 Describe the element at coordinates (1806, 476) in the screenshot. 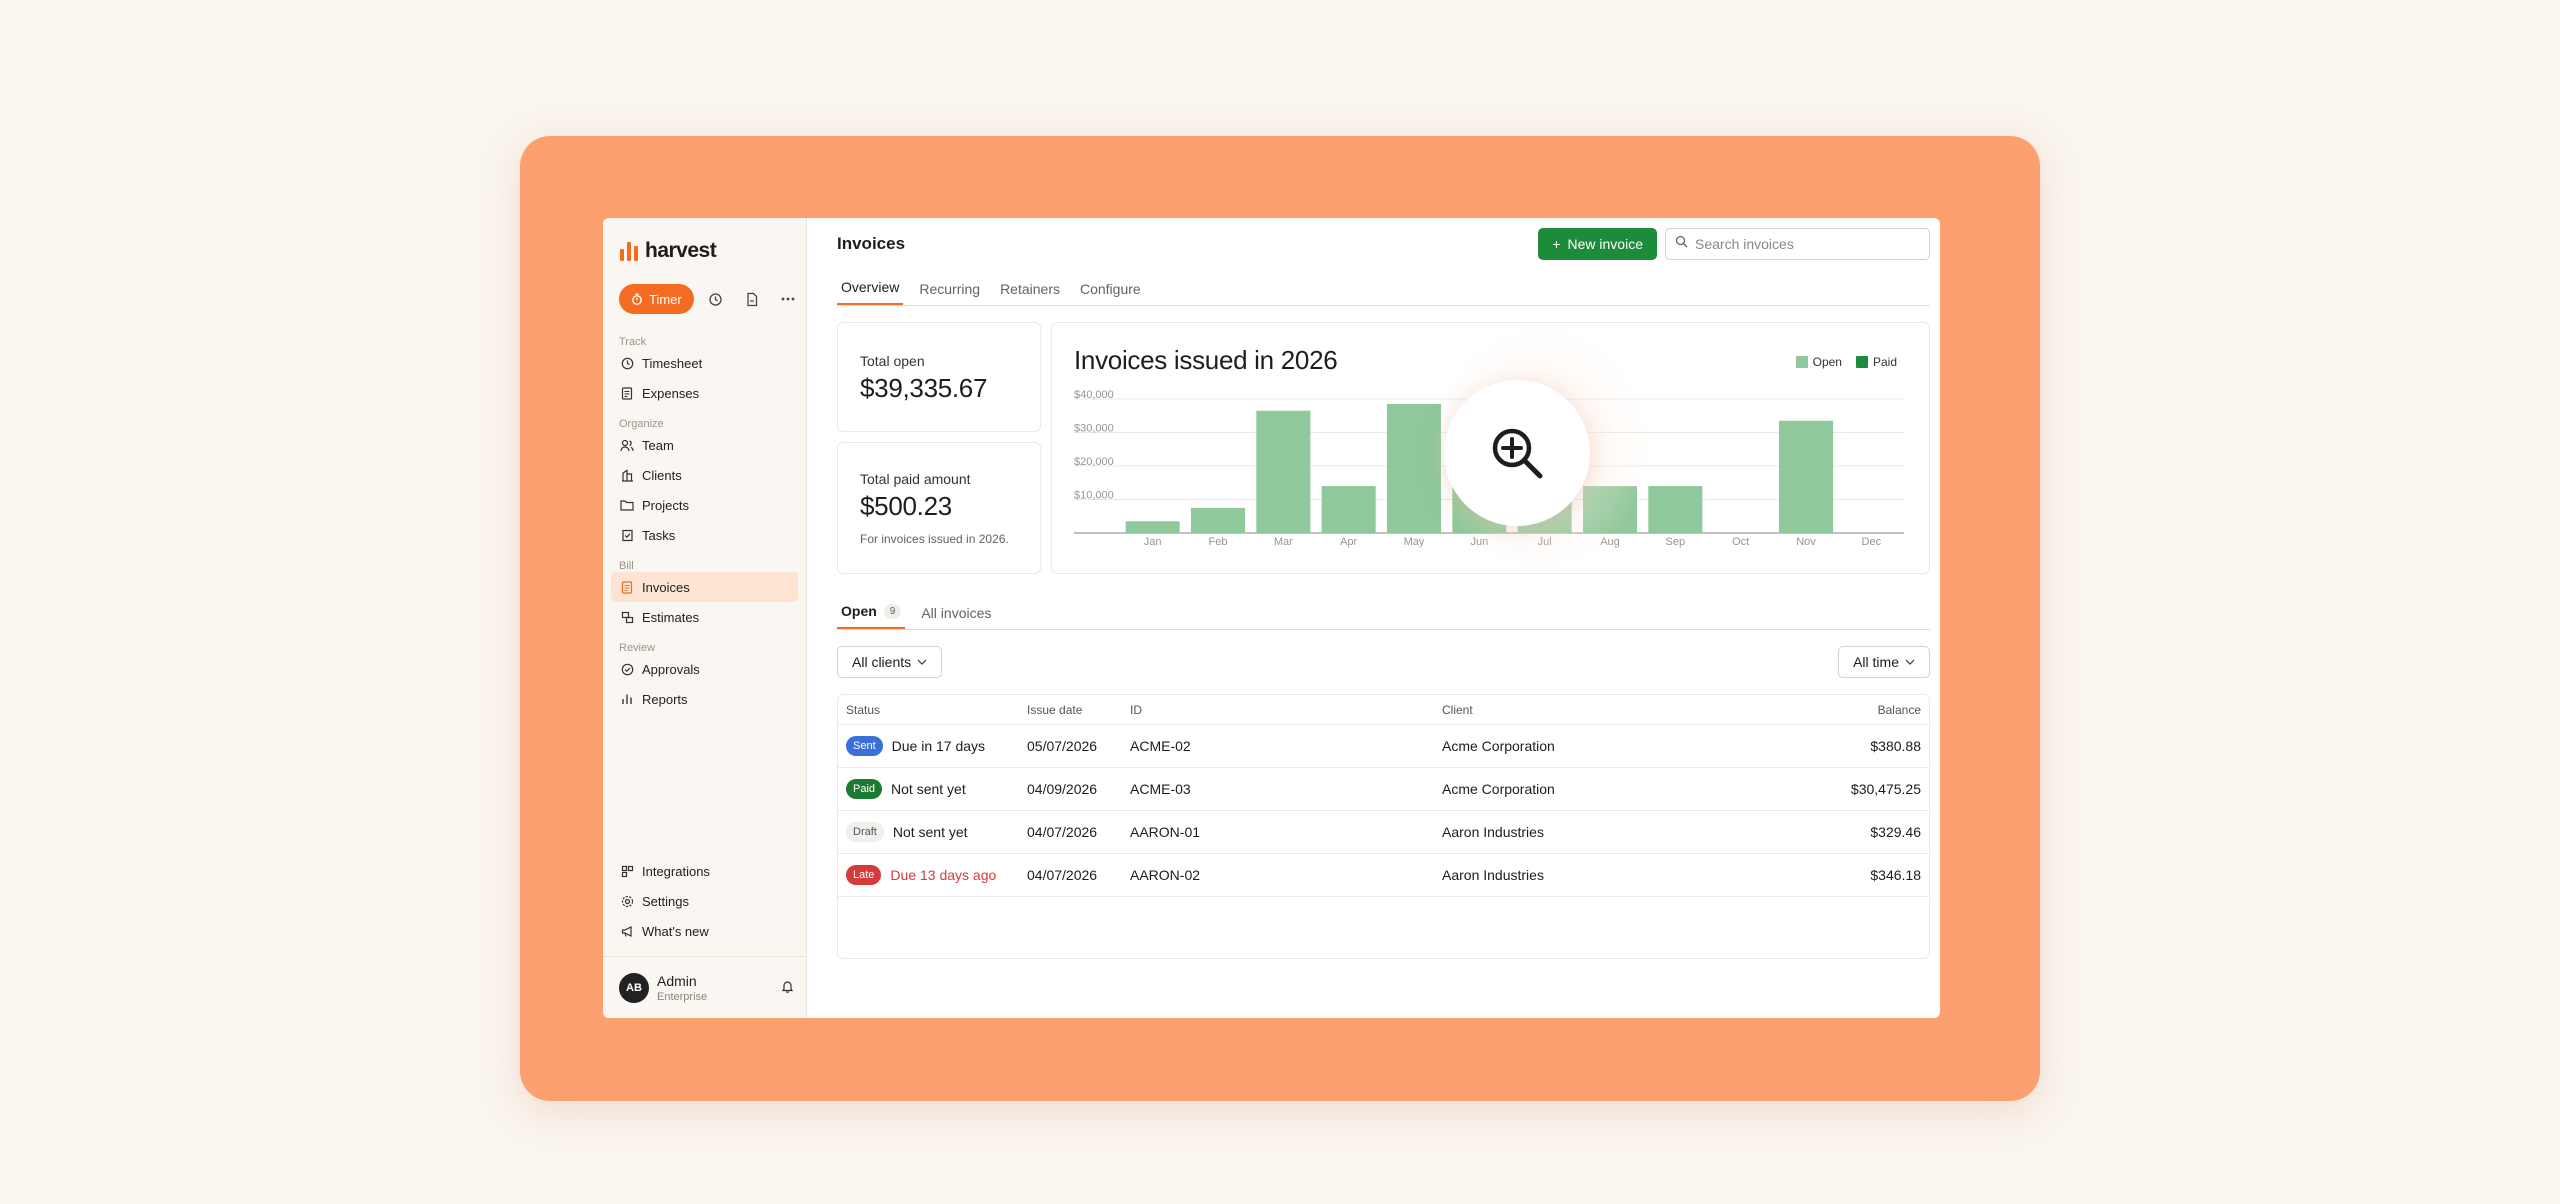

I see `bar-open-nov` at that location.